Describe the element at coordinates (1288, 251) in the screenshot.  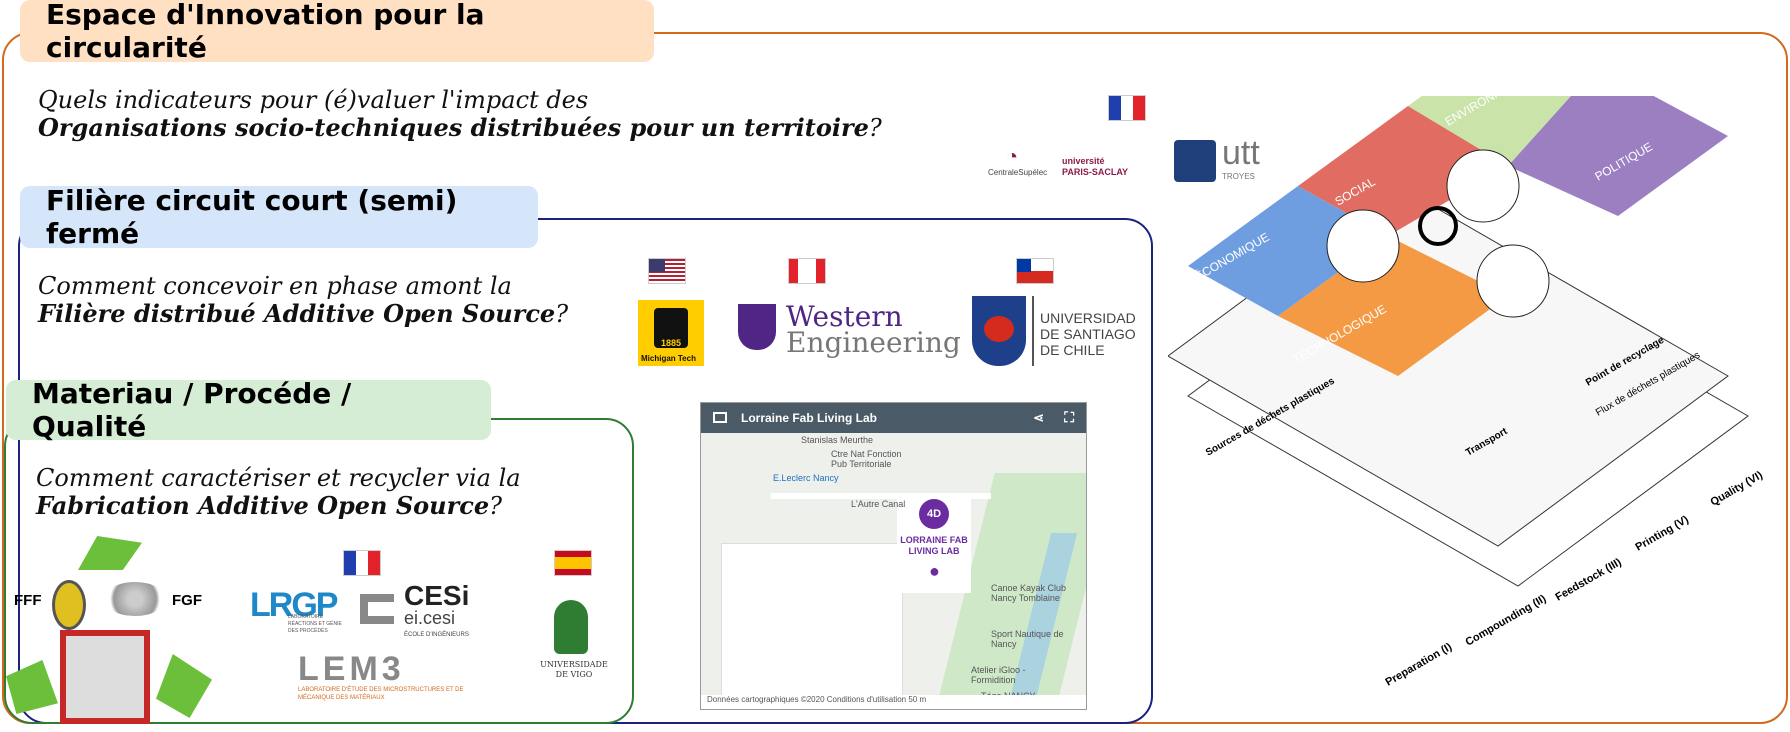
I see `economique-region` at that location.